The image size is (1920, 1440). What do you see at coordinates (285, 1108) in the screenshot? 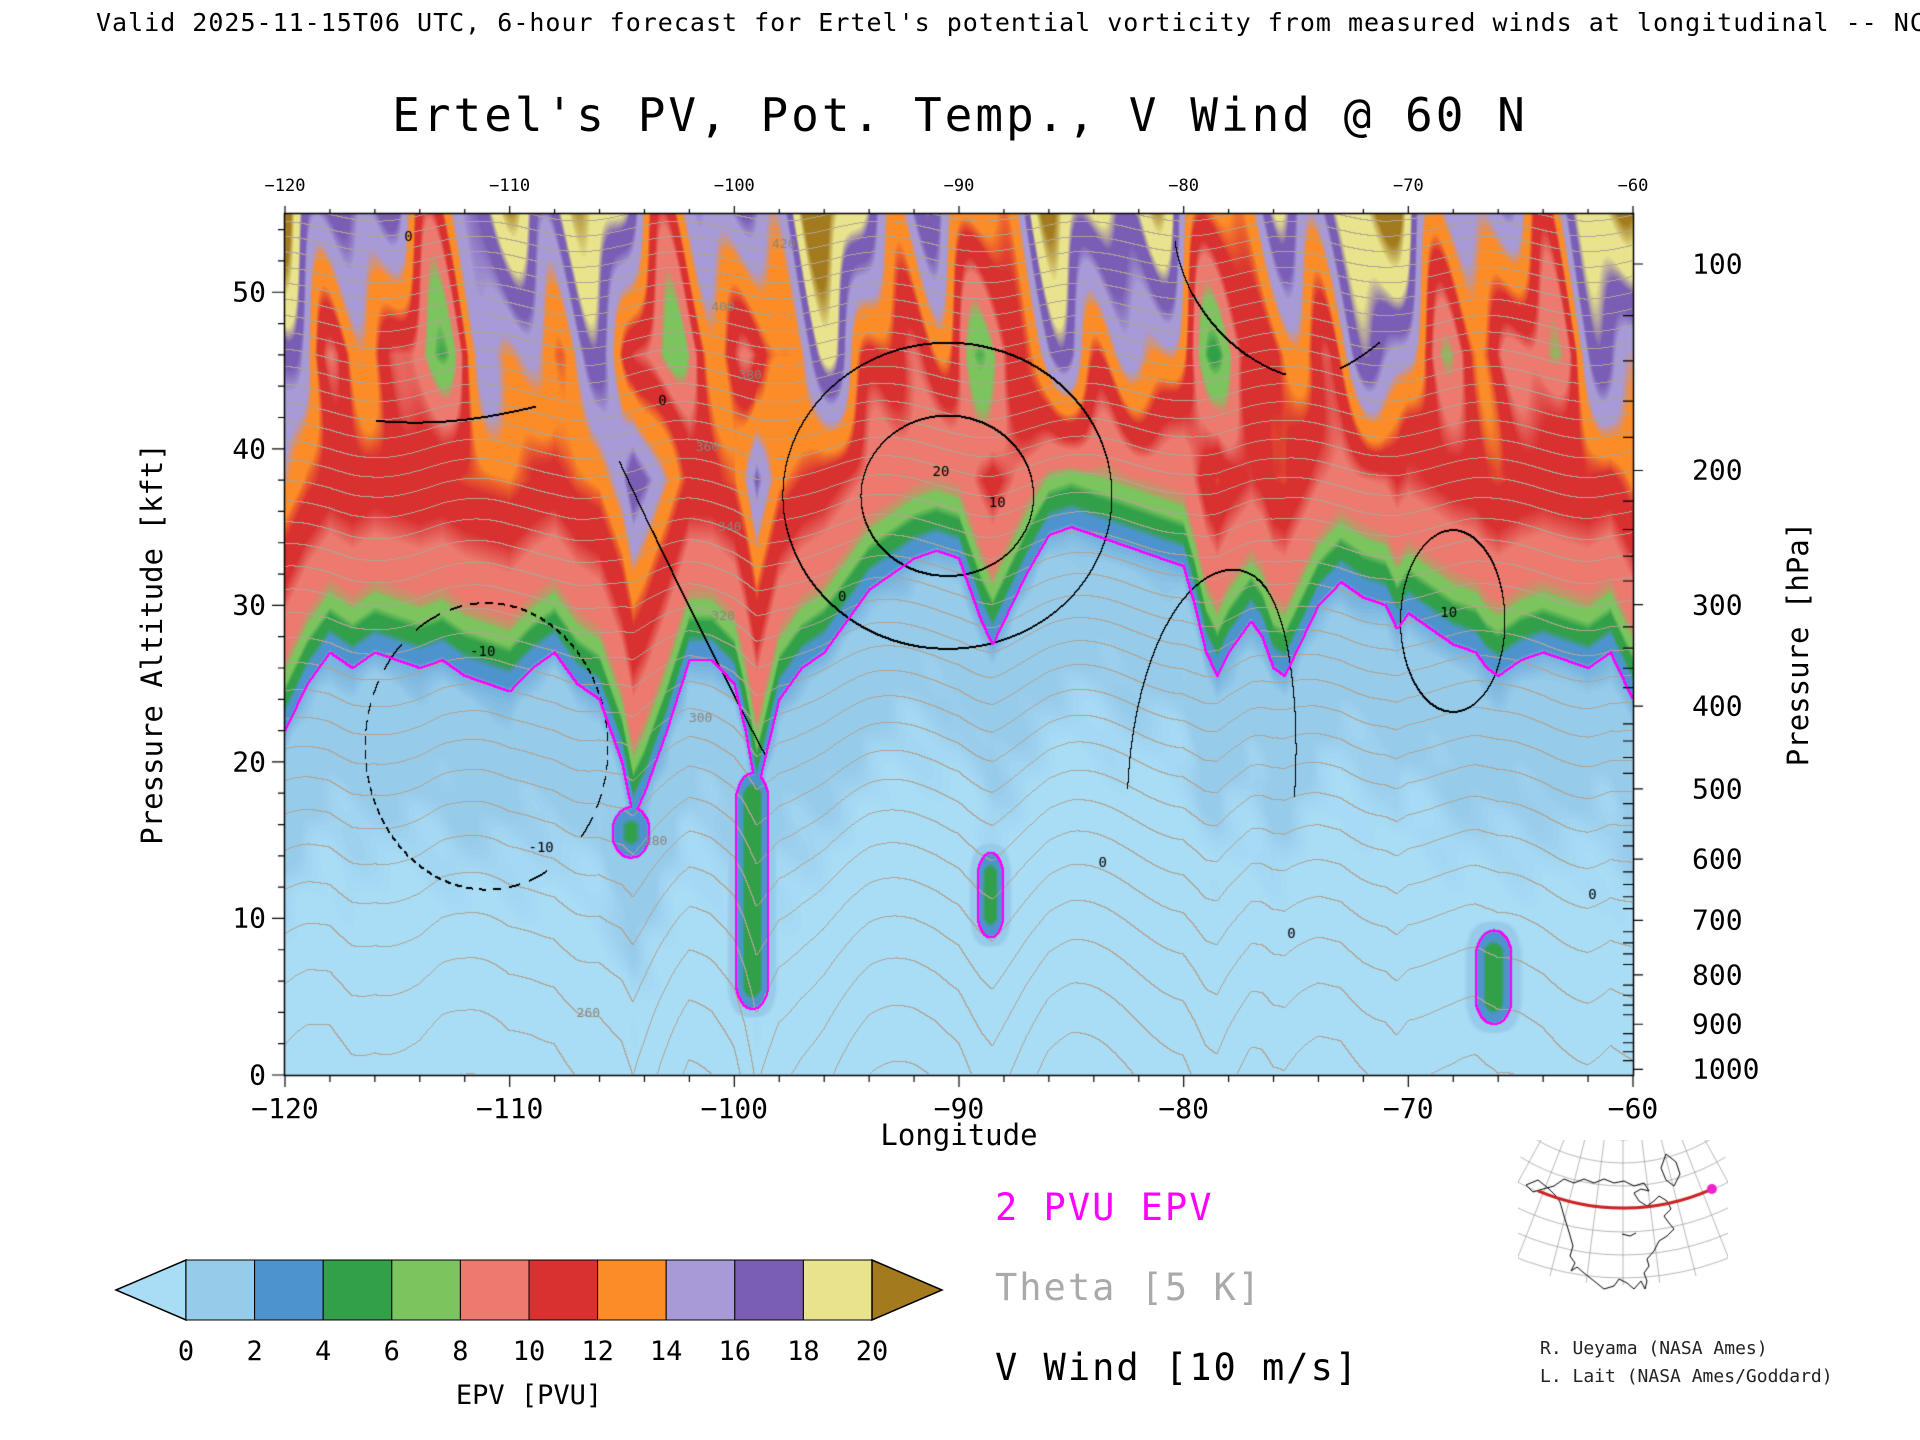
I see `x-tick-label-bottom: −120` at bounding box center [285, 1108].